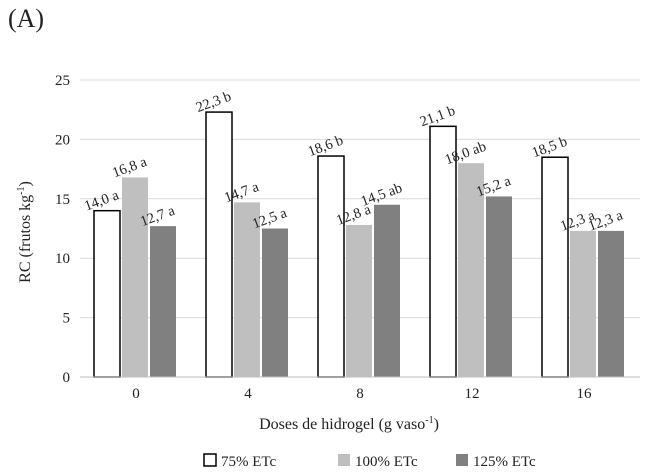  I want to click on panel-label: (A), so click(26, 18).